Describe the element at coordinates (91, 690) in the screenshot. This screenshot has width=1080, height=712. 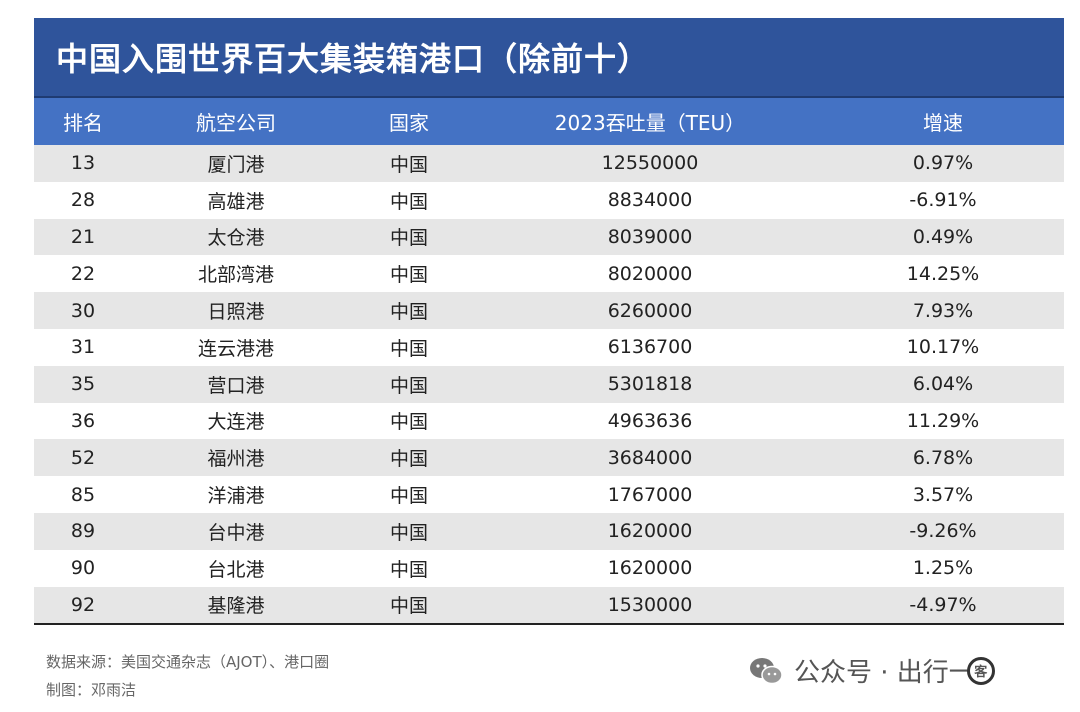
I see `author-note: 制图：邓雨洁` at that location.